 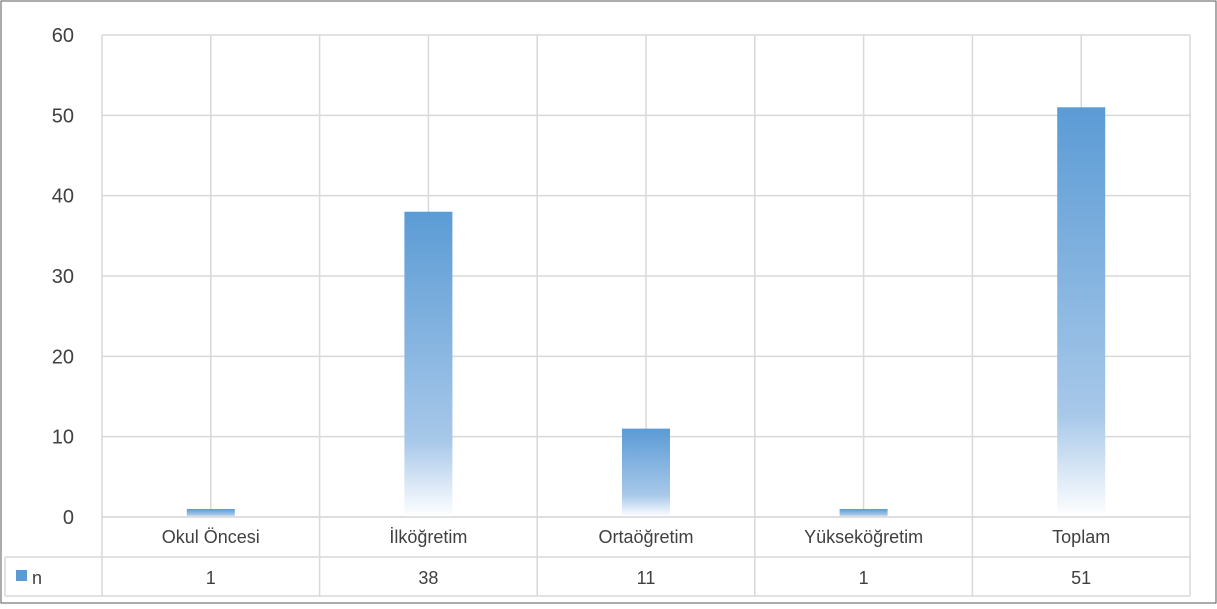 What do you see at coordinates (37, 578) in the screenshot?
I see `table-row-label: n` at bounding box center [37, 578].